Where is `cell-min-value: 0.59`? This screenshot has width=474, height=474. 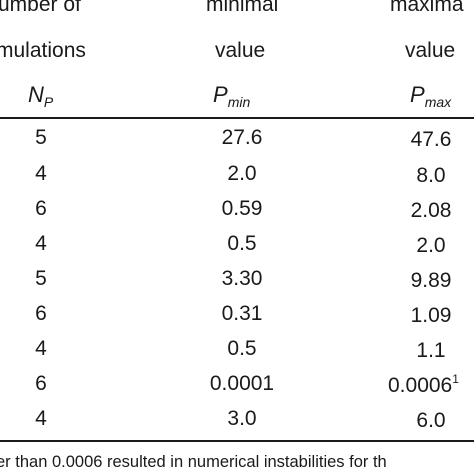 cell-min-value: 0.59 is located at coordinates (242, 208).